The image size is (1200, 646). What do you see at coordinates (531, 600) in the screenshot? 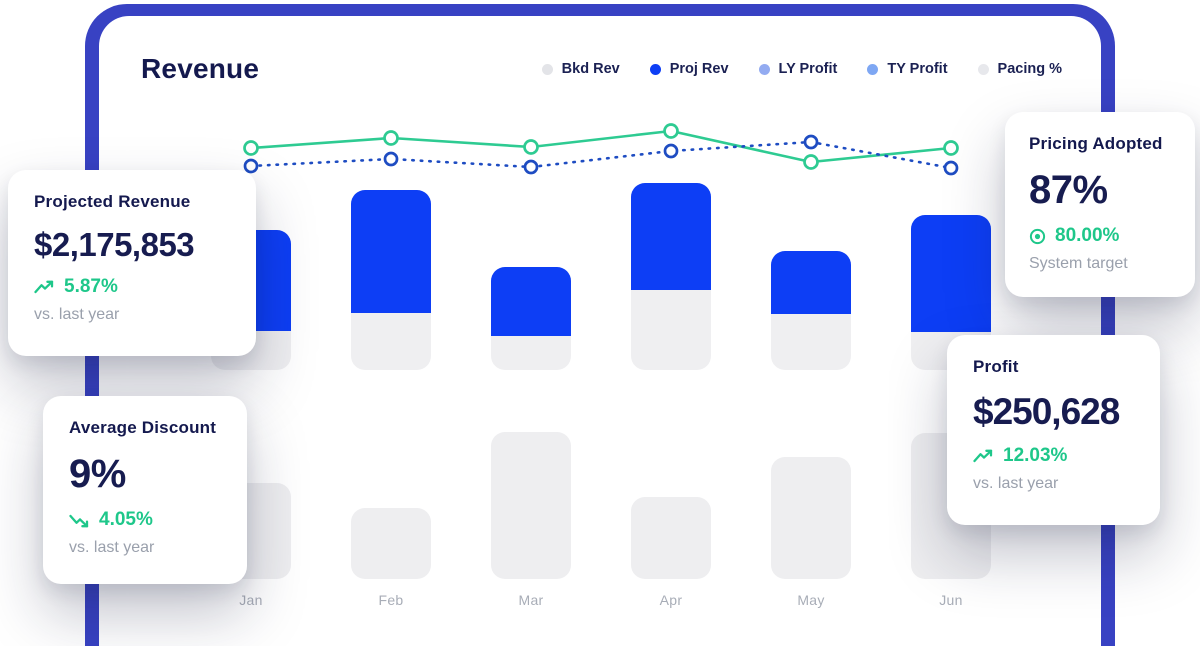
I see `month-label-mar: Mar` at bounding box center [531, 600].